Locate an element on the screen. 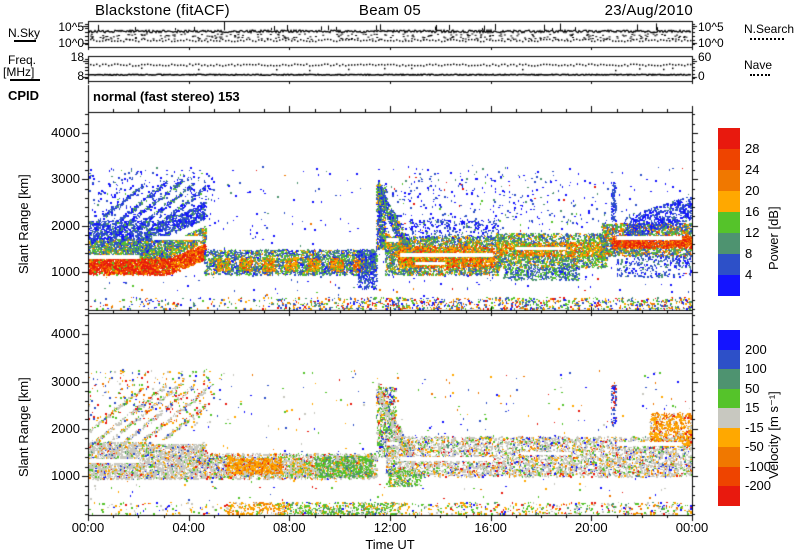  station-title: Blackstone (fitACF) is located at coordinates (162, 10).